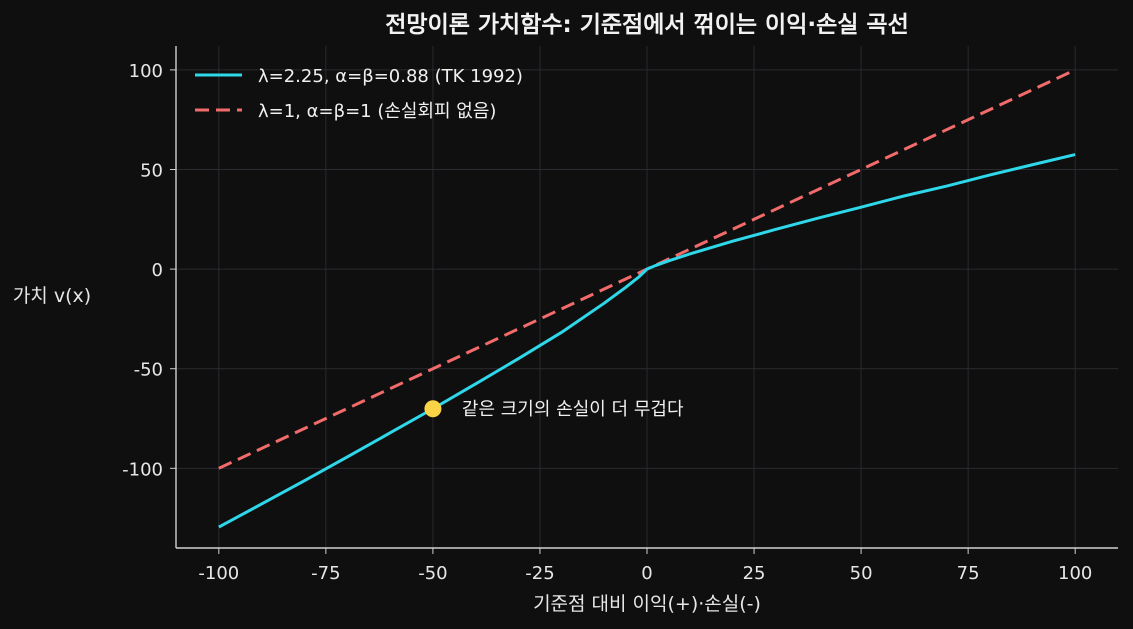  What do you see at coordinates (52, 296) in the screenshot?
I see `y-axis-label: 가치 v(x)` at bounding box center [52, 296].